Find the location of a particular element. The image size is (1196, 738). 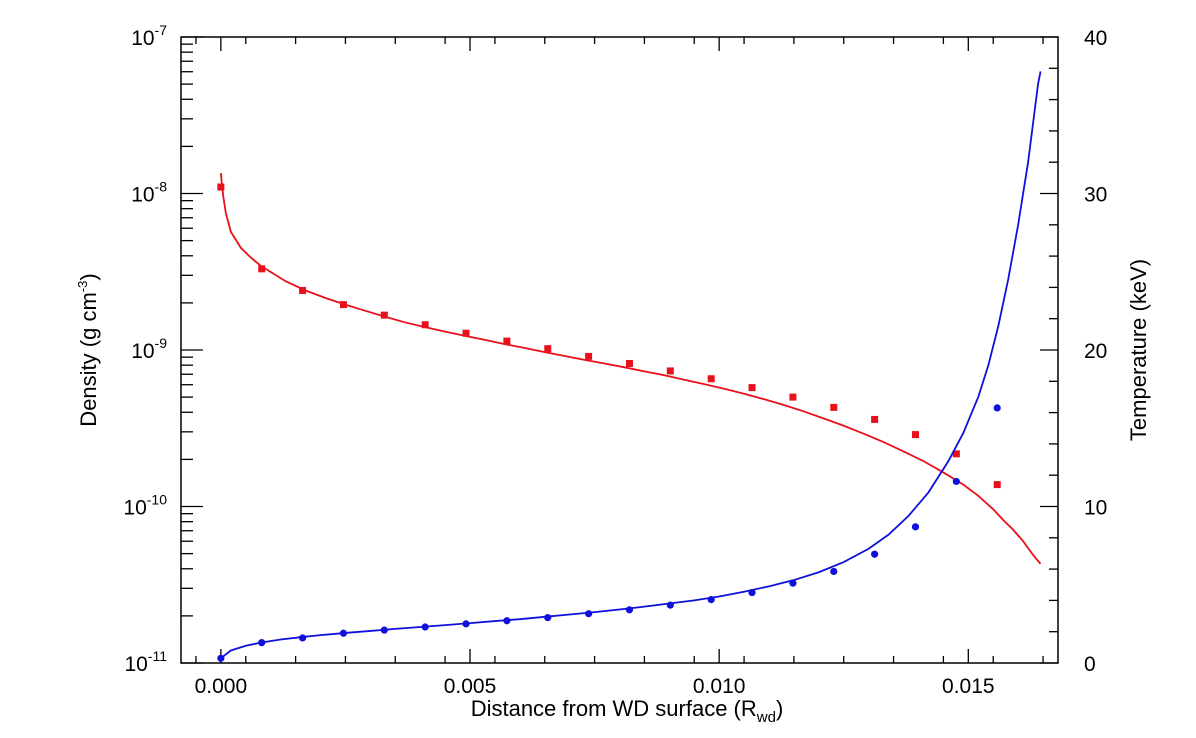

y-left-tick-label: 10⁻⁷ is located at coordinates (149, 36).